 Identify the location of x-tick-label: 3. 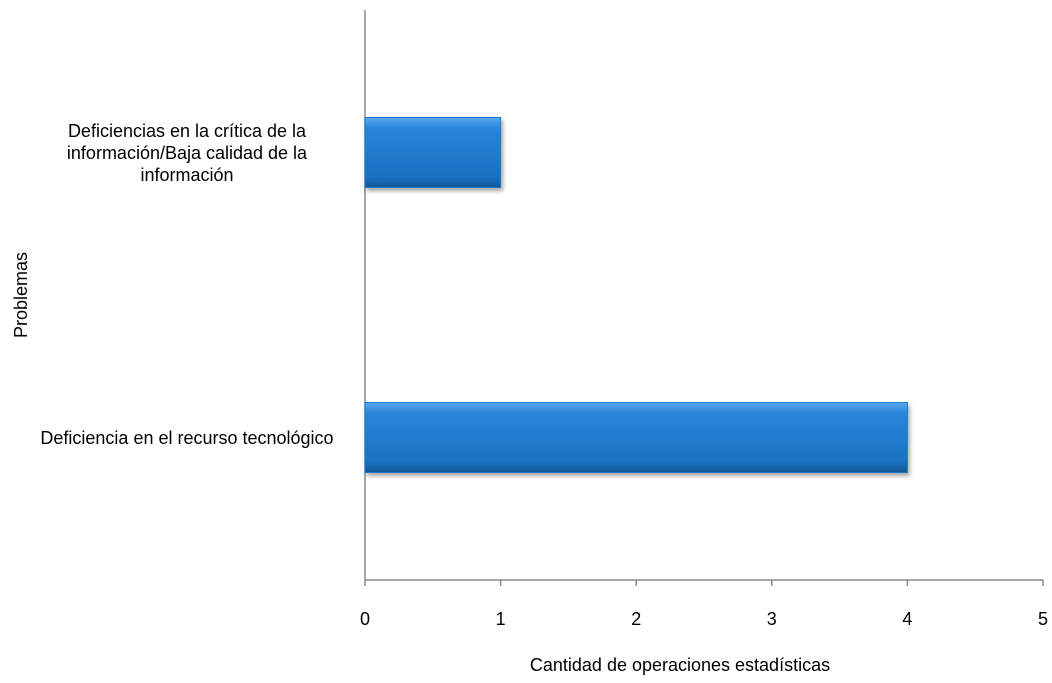
(772, 619).